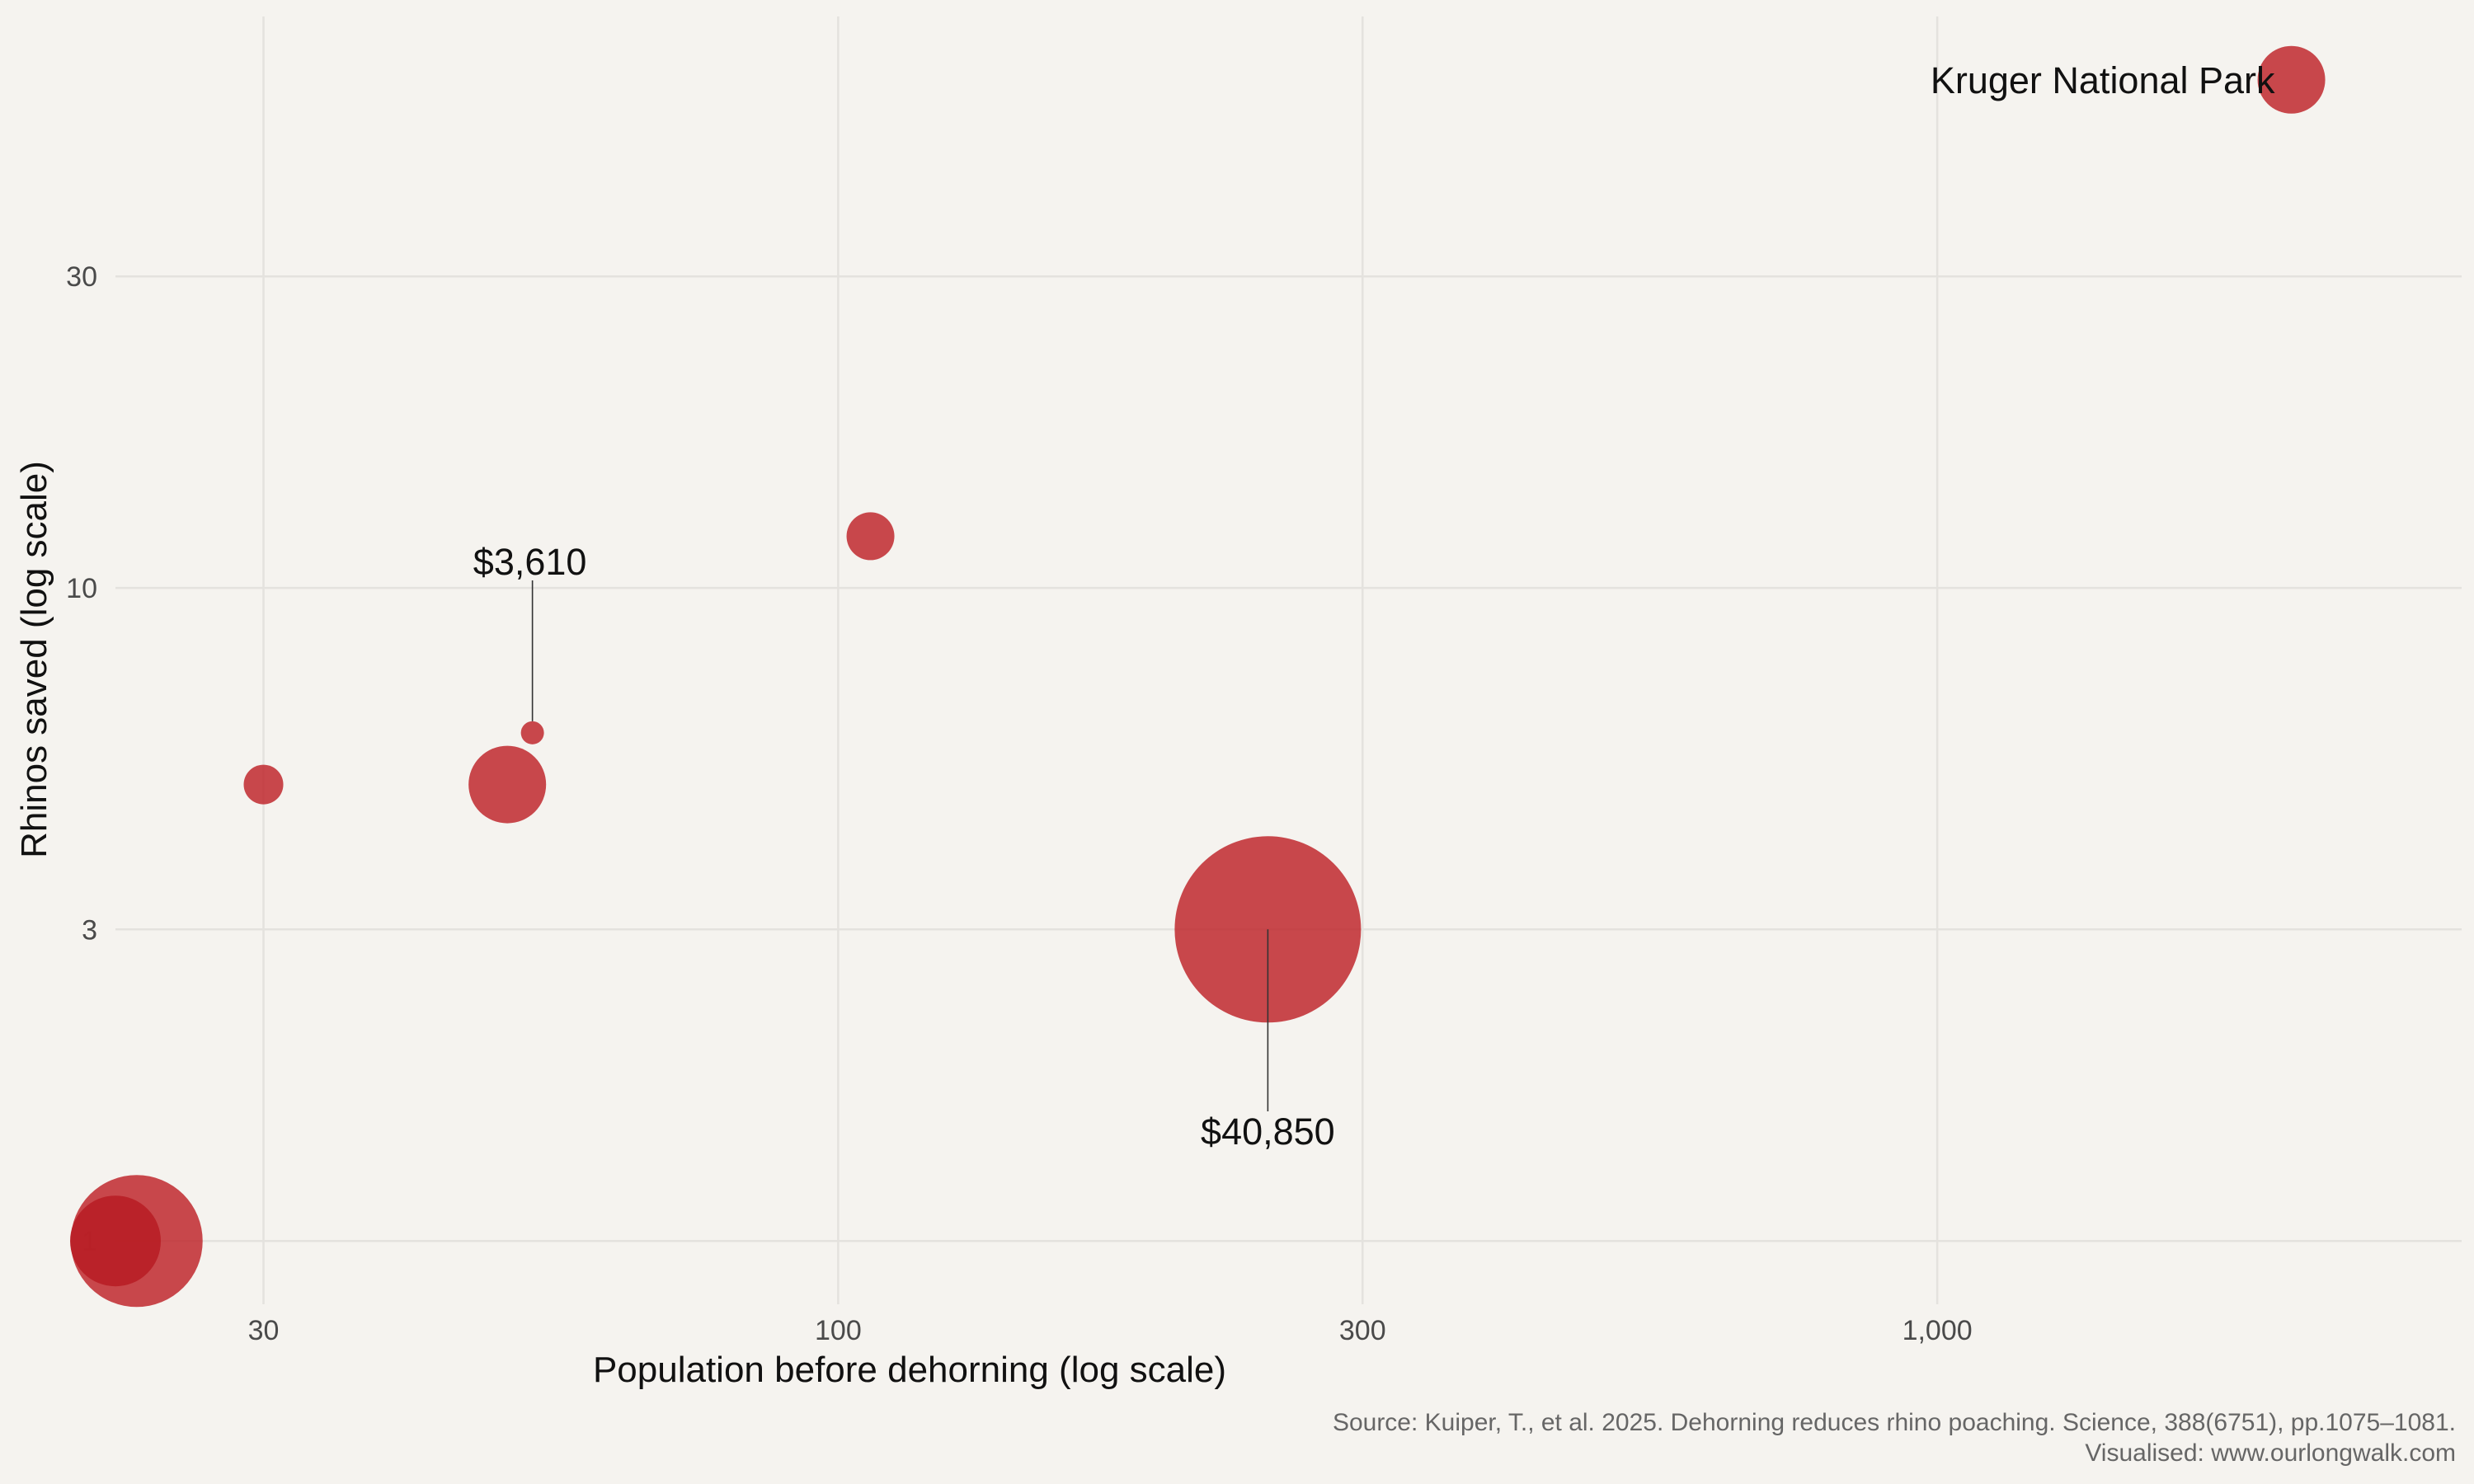 This screenshot has height=1484, width=2474. What do you see at coordinates (1362, 1330) in the screenshot?
I see `x-tick-label: 300` at bounding box center [1362, 1330].